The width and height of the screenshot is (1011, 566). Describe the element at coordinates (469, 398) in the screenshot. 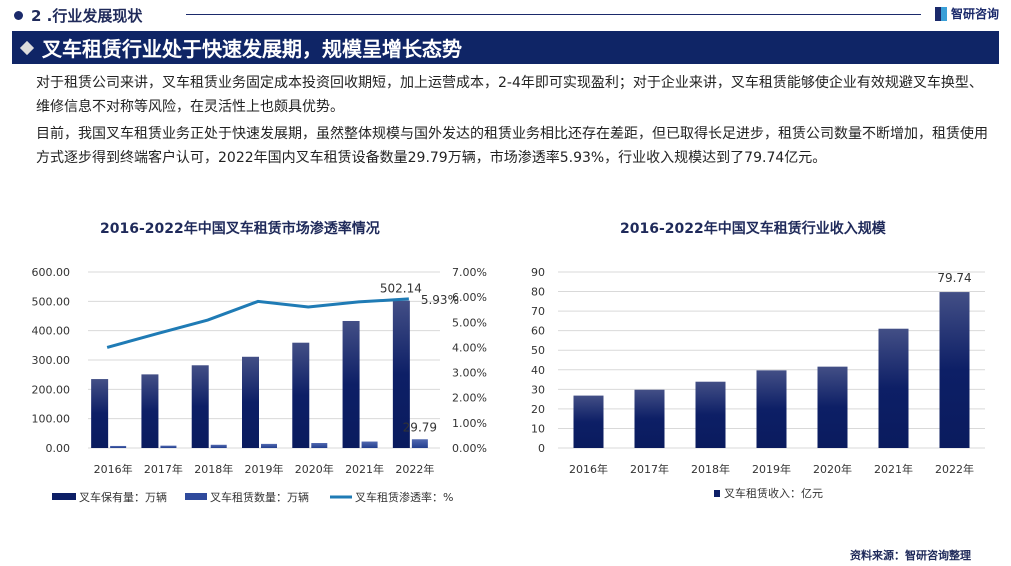

I see `y2-tick-label: 2.00%` at that location.